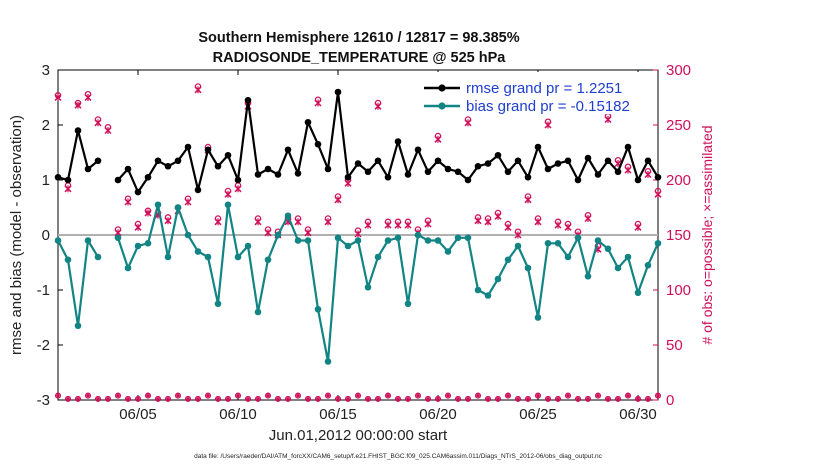  Describe the element at coordinates (548, 106) in the screenshot. I see `legend-bias-label: bias grand pr = -0.15182` at that location.